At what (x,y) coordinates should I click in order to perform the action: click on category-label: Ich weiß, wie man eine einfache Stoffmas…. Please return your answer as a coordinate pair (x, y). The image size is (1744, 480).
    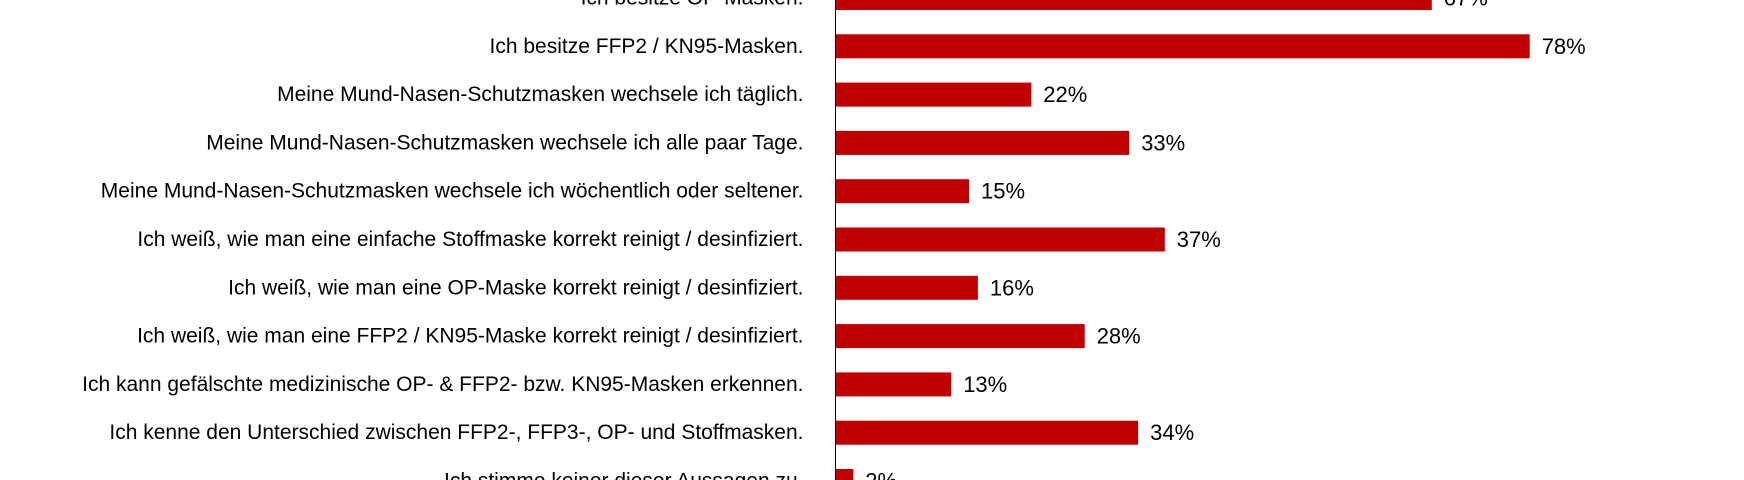
    Looking at the image, I should click on (470, 239).